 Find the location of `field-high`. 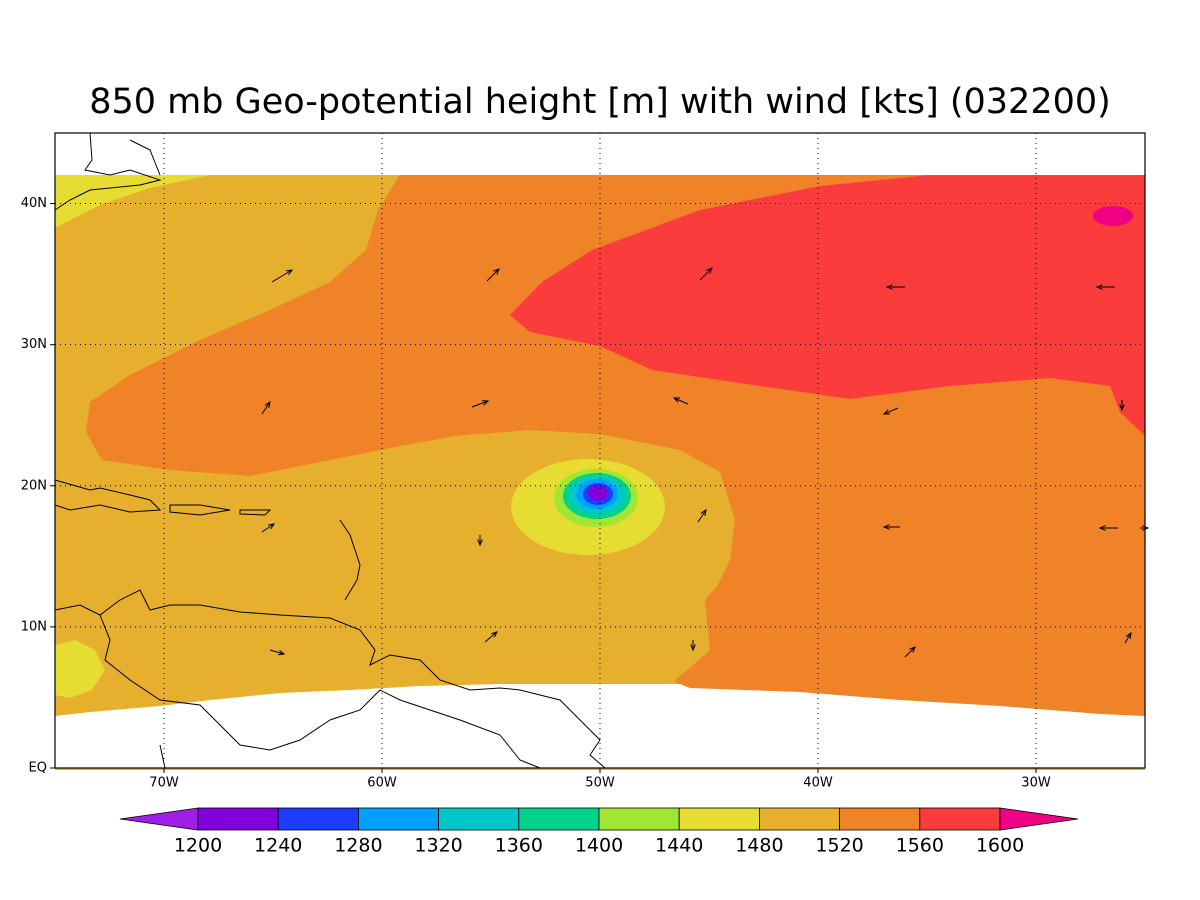

field-high is located at coordinates (1113, 216).